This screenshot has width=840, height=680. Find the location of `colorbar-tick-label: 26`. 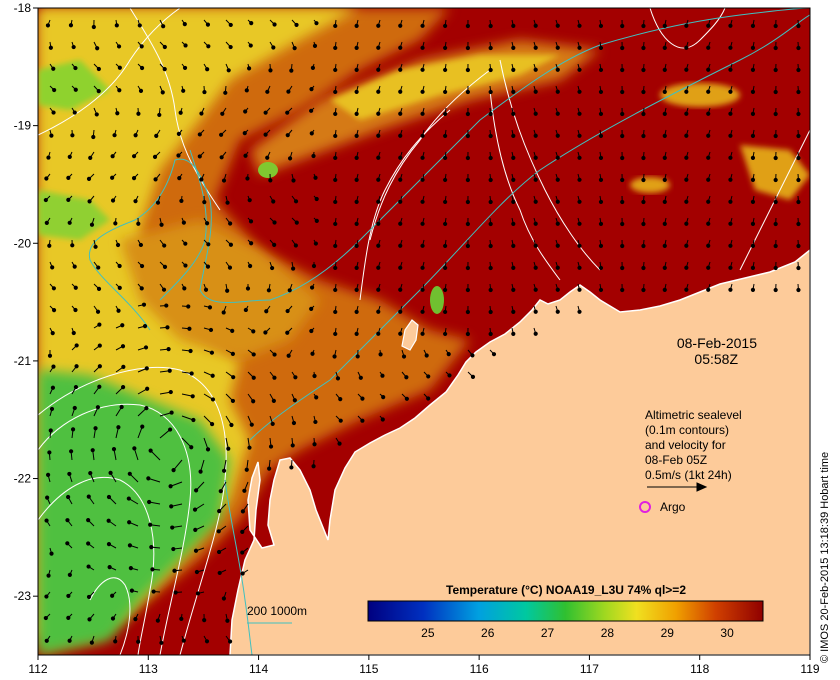

colorbar-tick-label: 26 is located at coordinates (488, 633).